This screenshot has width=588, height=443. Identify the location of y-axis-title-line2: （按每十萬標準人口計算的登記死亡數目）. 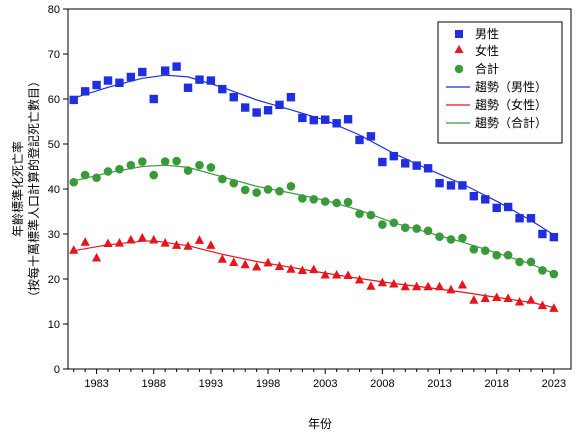
(33, 189).